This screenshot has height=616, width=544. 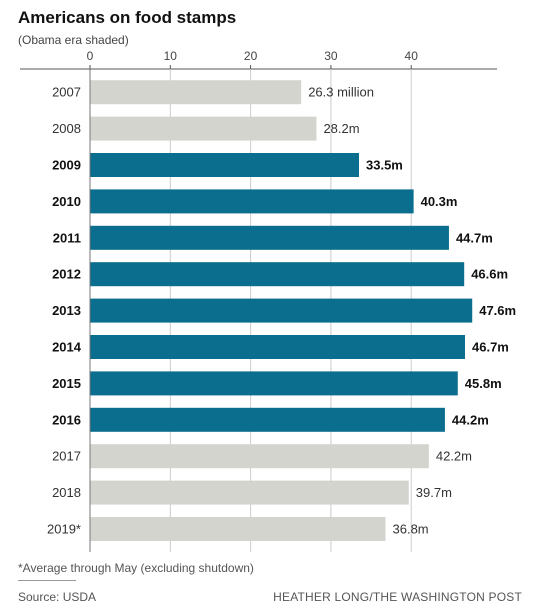 What do you see at coordinates (384, 165) in the screenshot?
I see `value-label: 33.5m` at bounding box center [384, 165].